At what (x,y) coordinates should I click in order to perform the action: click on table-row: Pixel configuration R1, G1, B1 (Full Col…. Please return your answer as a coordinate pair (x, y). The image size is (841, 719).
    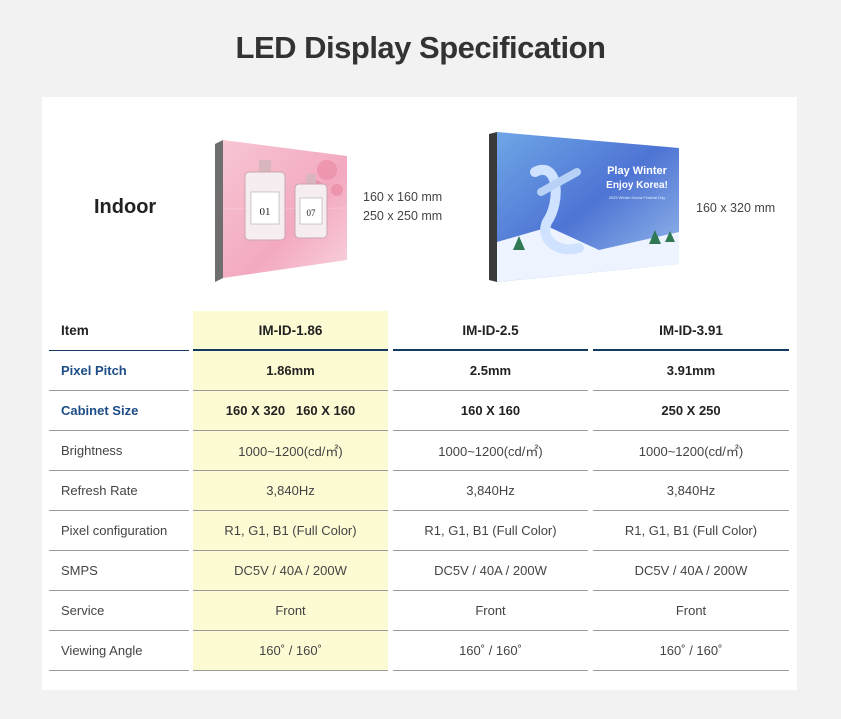
    Looking at the image, I should click on (419, 531).